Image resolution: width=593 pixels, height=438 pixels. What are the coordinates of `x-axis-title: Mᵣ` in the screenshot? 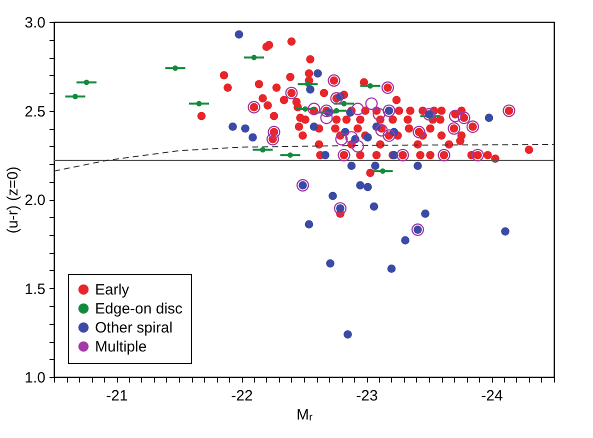 It's located at (304, 415).